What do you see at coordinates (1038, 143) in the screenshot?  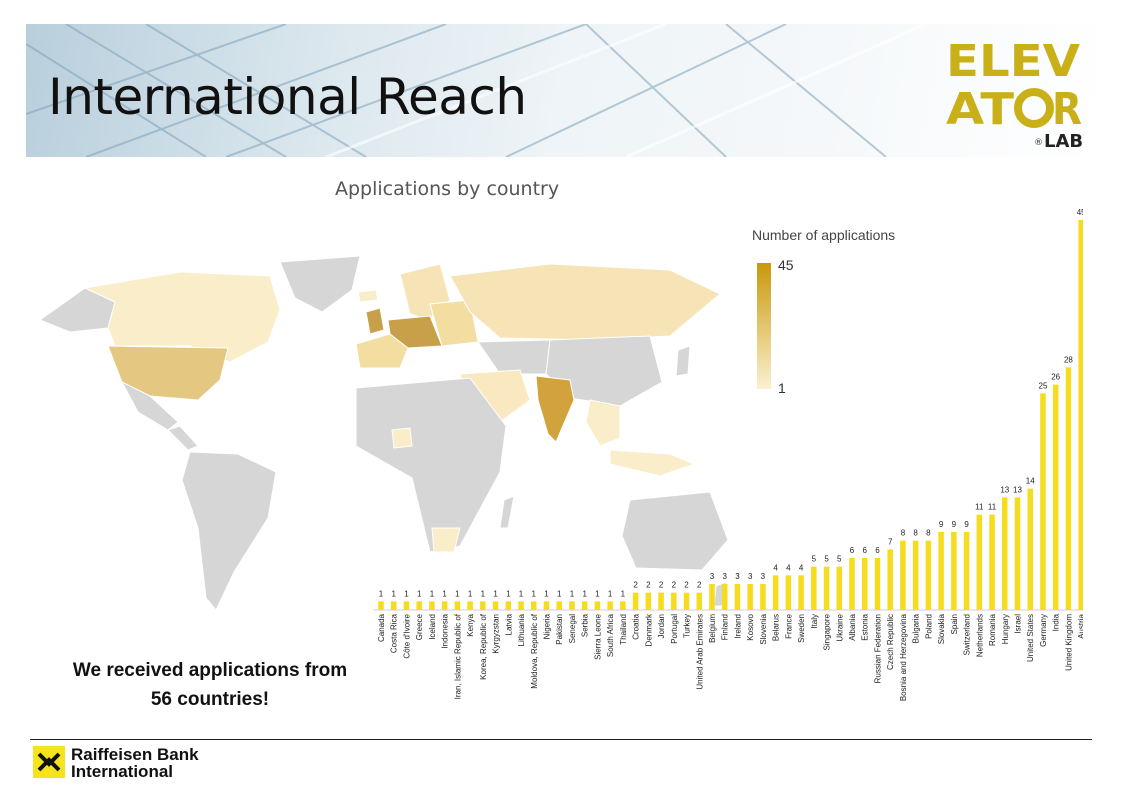 I see `logo-registered: ®` at bounding box center [1038, 143].